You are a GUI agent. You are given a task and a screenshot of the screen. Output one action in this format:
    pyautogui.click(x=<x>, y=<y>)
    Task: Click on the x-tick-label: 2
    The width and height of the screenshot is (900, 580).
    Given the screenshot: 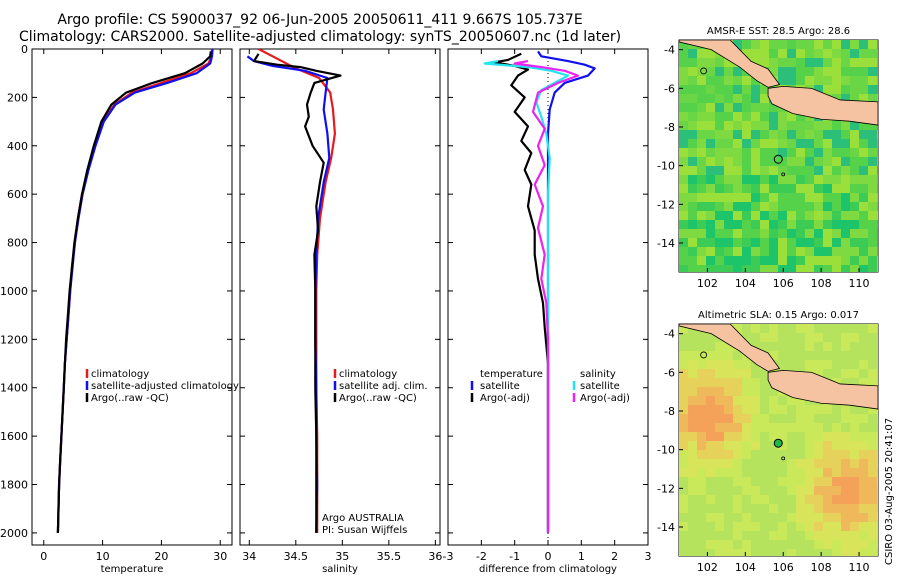 What is the action you would take?
    pyautogui.click(x=614, y=556)
    